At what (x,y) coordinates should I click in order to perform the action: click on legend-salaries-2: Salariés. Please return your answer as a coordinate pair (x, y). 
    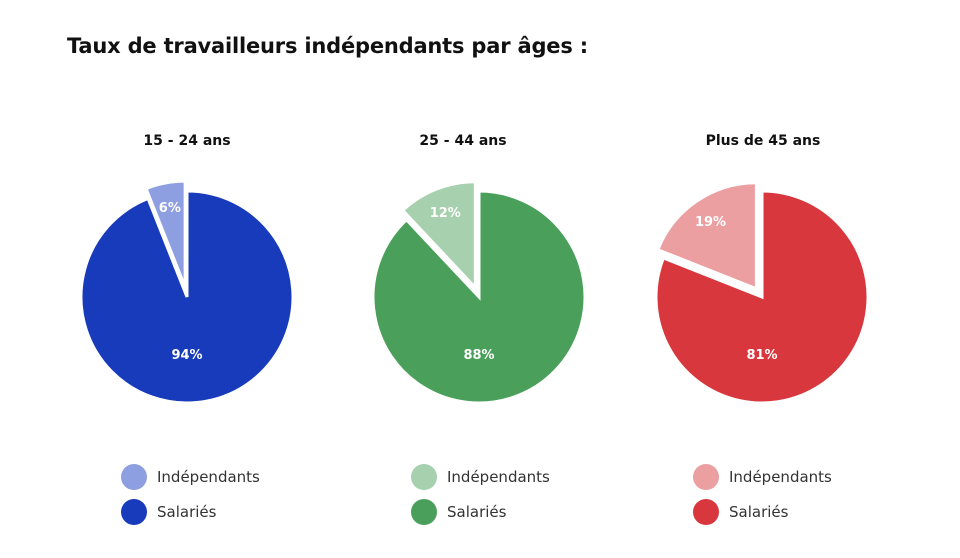
    Looking at the image, I should click on (458, 512).